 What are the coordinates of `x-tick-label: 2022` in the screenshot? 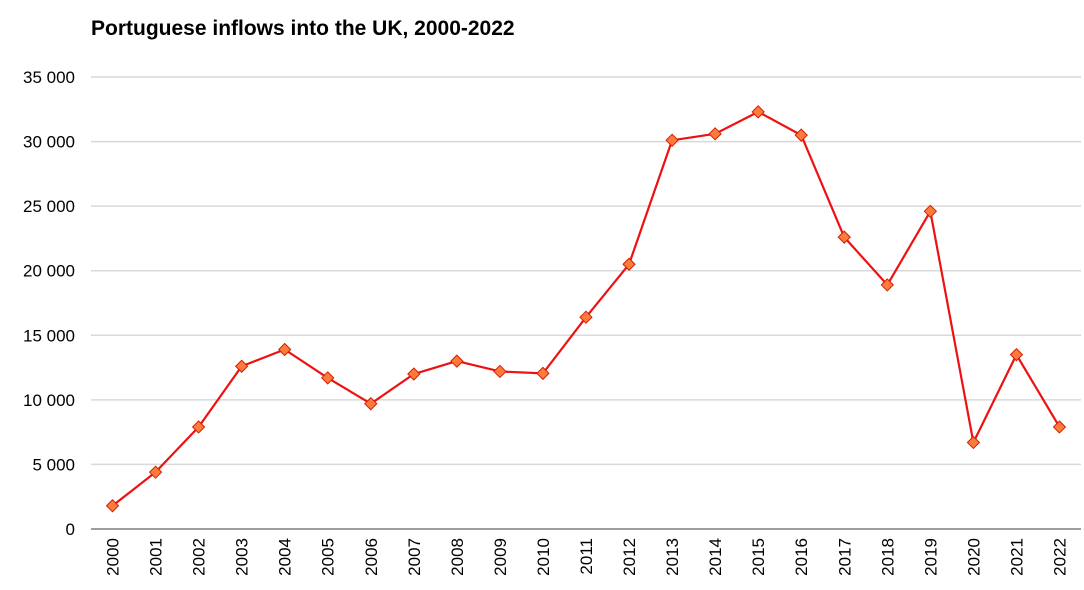 It's located at (1059, 557).